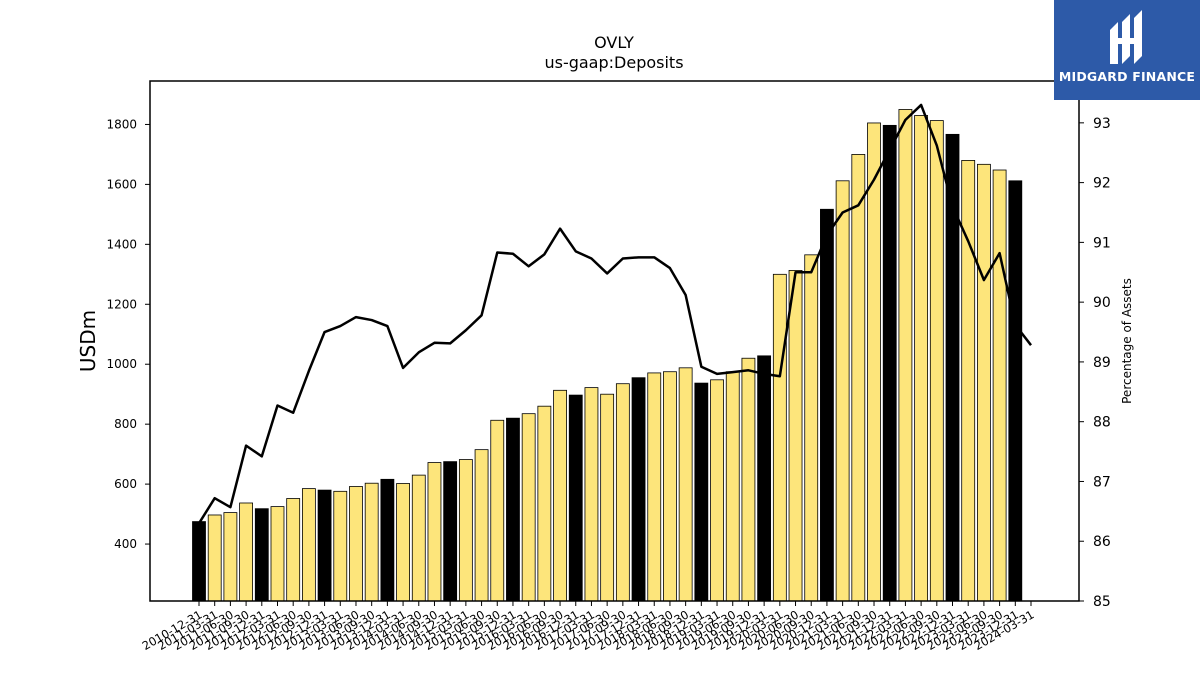 This screenshot has width=1200, height=675. I want to click on chart-subtitle: us-gaap:Deposits, so click(613, 62).